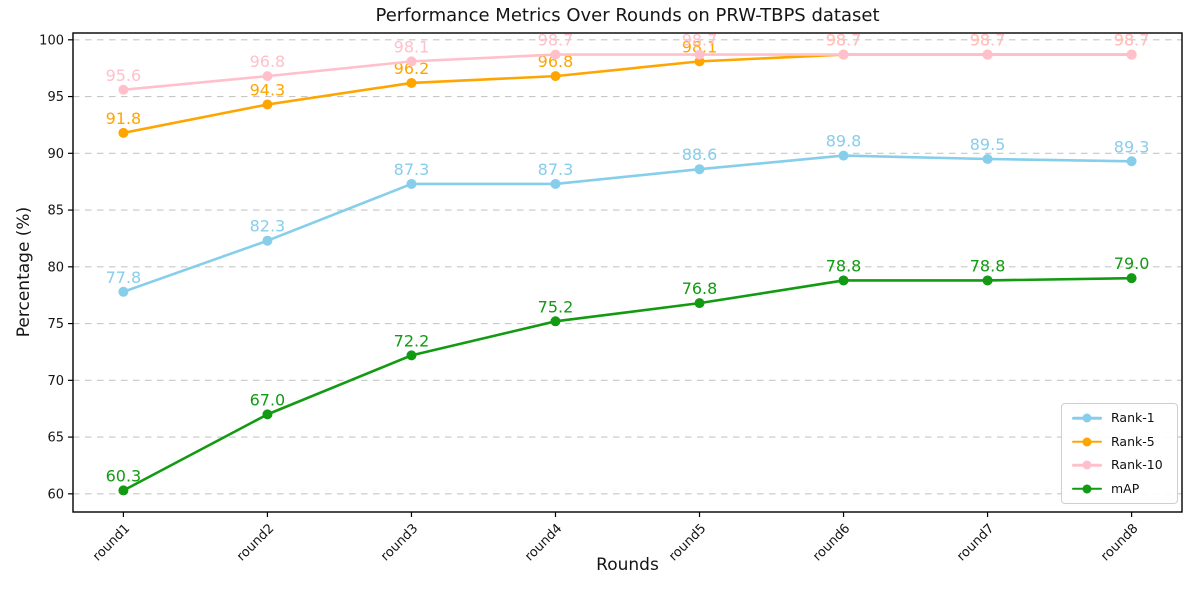  I want to click on legend-label-rank1: Rank-1, so click(1133, 417).